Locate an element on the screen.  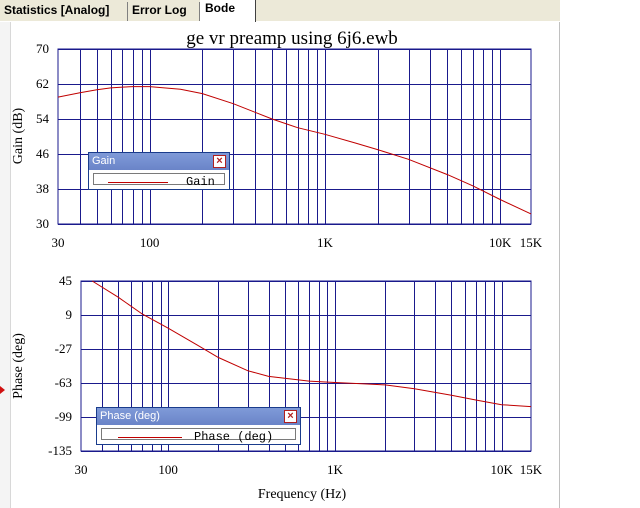
y-tick-label: 9 is located at coordinates (69, 314).